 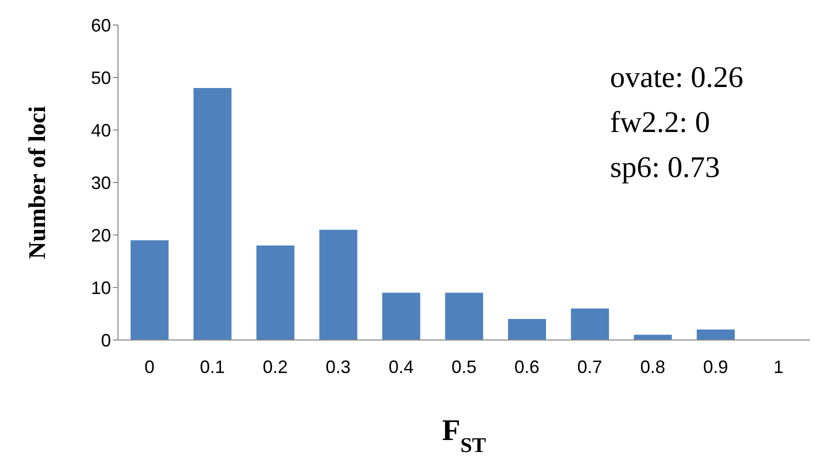 I want to click on y-tick-label: 0, so click(x=105, y=340).